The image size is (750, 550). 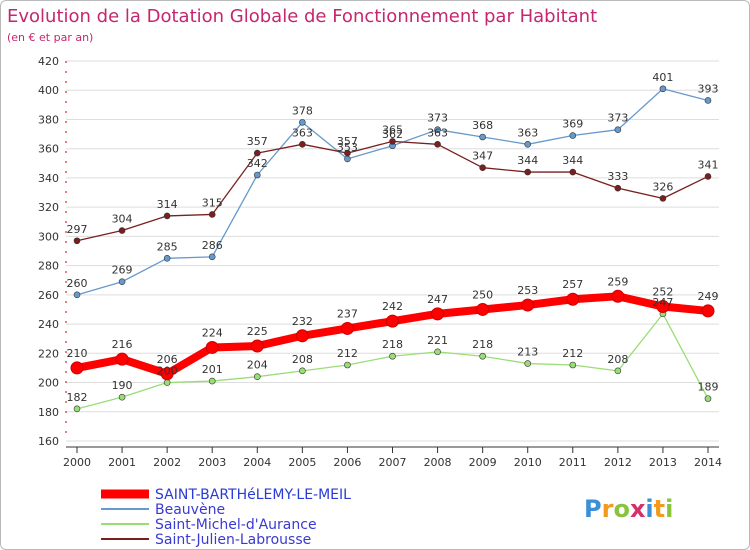 What do you see at coordinates (212, 369) in the screenshot?
I see `series-2-label-2003: 201` at bounding box center [212, 369].